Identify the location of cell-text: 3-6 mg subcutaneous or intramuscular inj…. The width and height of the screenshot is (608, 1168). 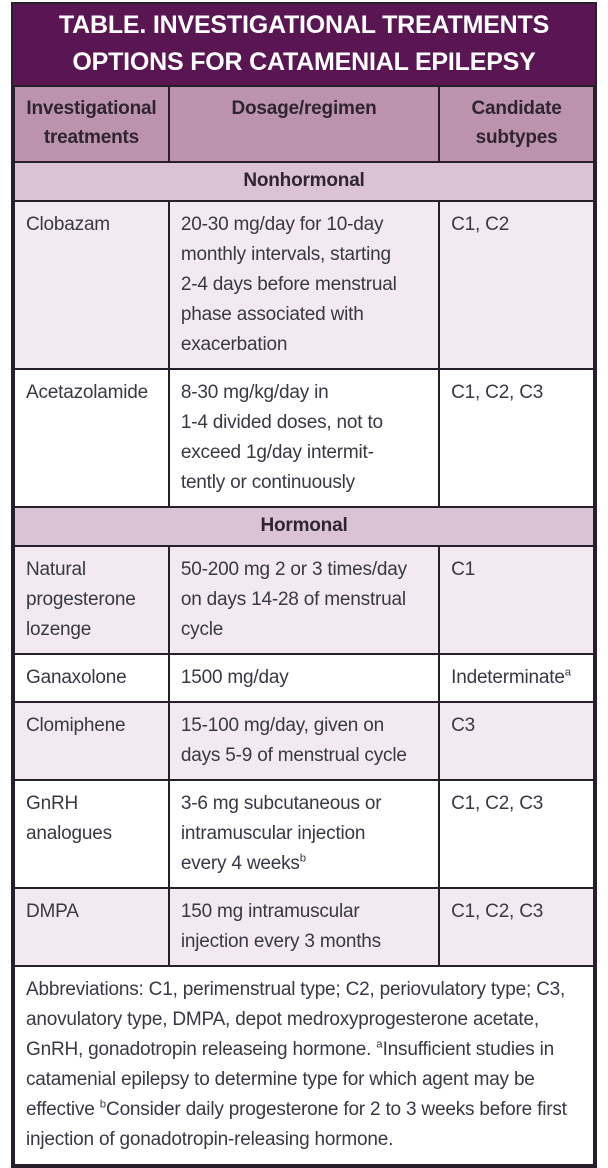
(281, 833).